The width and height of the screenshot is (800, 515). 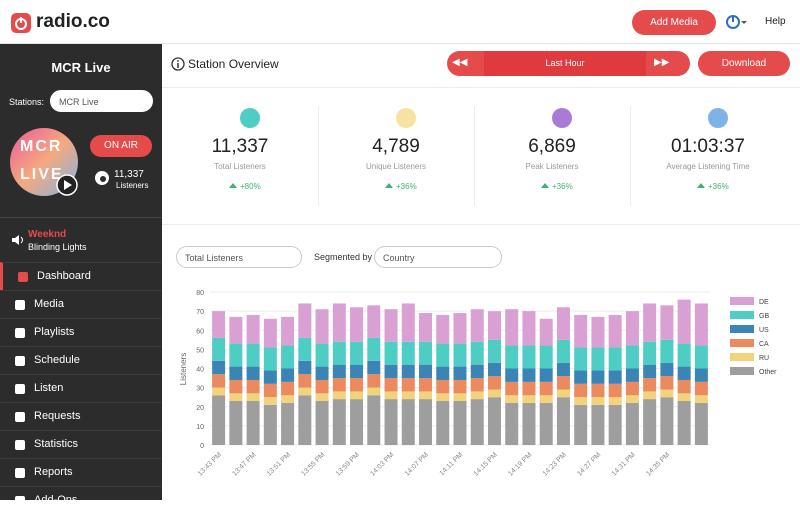 I want to click on time-range: Last Hour, so click(x=565, y=63).